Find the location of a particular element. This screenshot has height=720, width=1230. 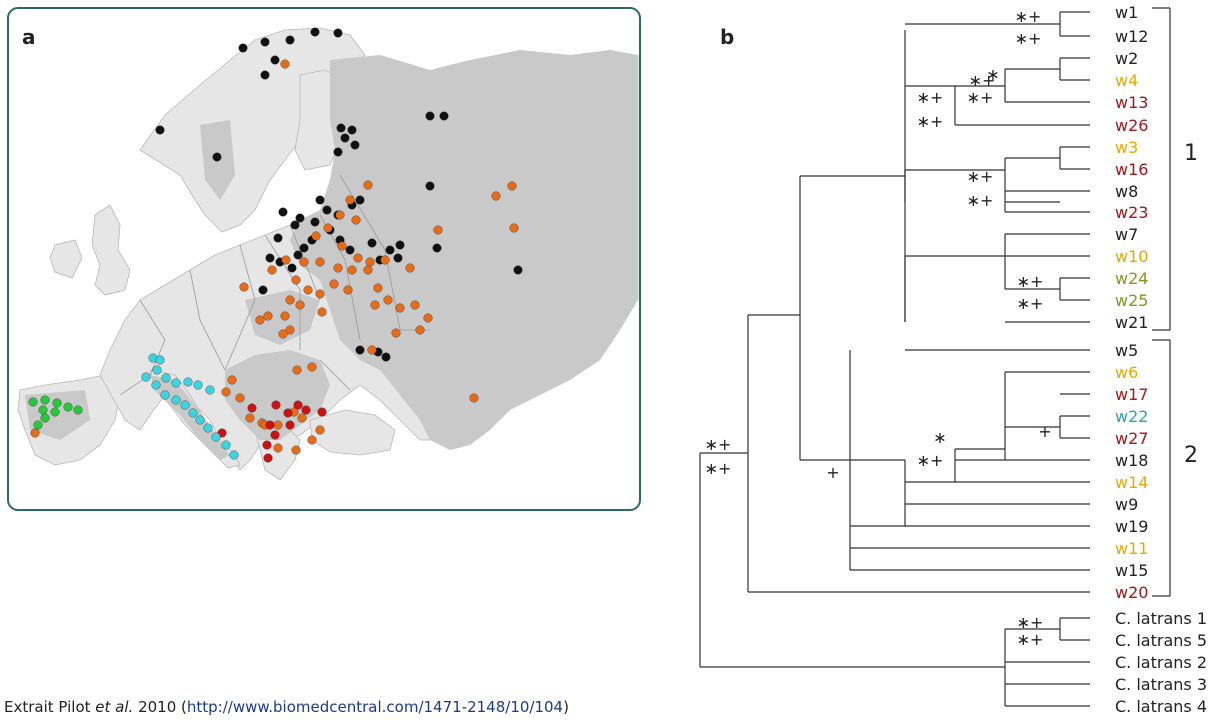

leaf-label: C. latrans 1 is located at coordinates (1161, 618).